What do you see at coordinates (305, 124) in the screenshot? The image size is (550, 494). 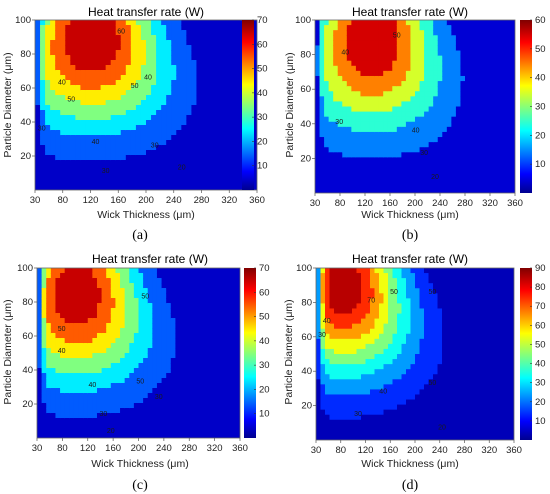 I see `y-tick-label: 40` at bounding box center [305, 124].